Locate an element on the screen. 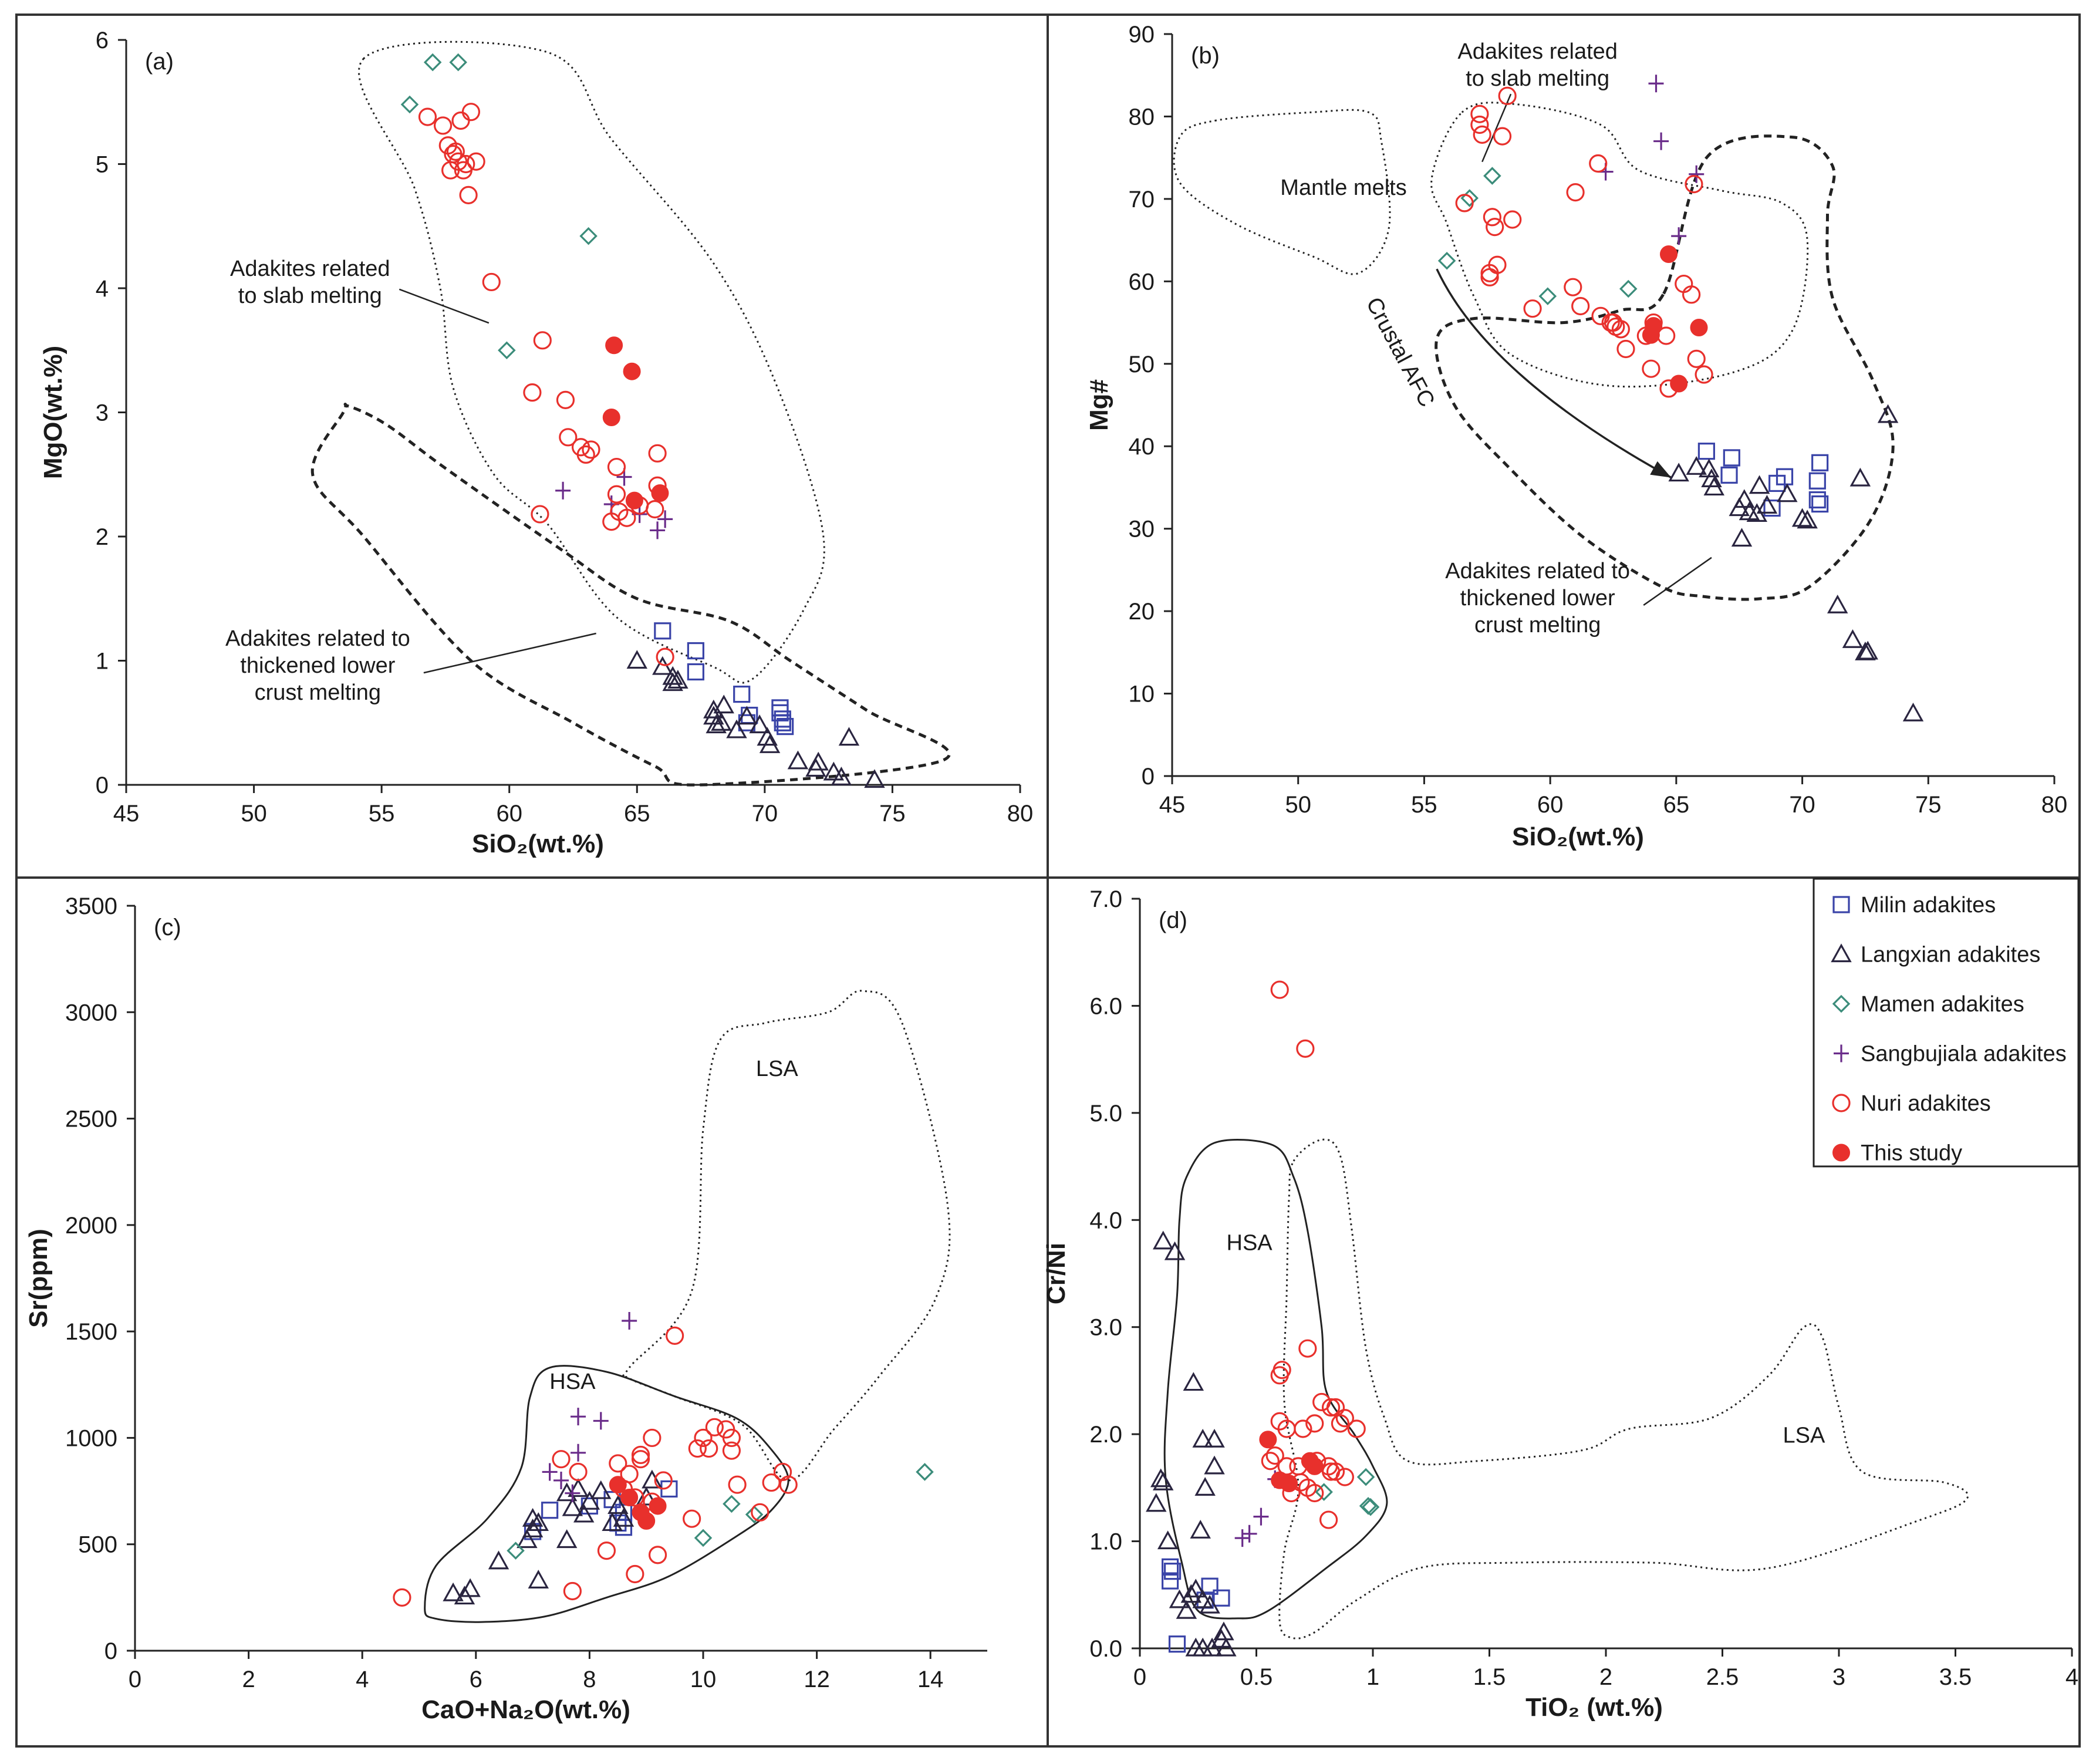  y-tick-label: 3500 is located at coordinates (91, 906).